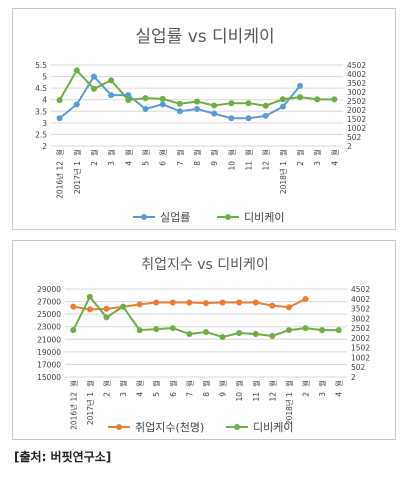 This screenshot has height=492, width=414. What do you see at coordinates (356, 92) in the screenshot?
I see `y-right-tick-label: 3002` at bounding box center [356, 92].